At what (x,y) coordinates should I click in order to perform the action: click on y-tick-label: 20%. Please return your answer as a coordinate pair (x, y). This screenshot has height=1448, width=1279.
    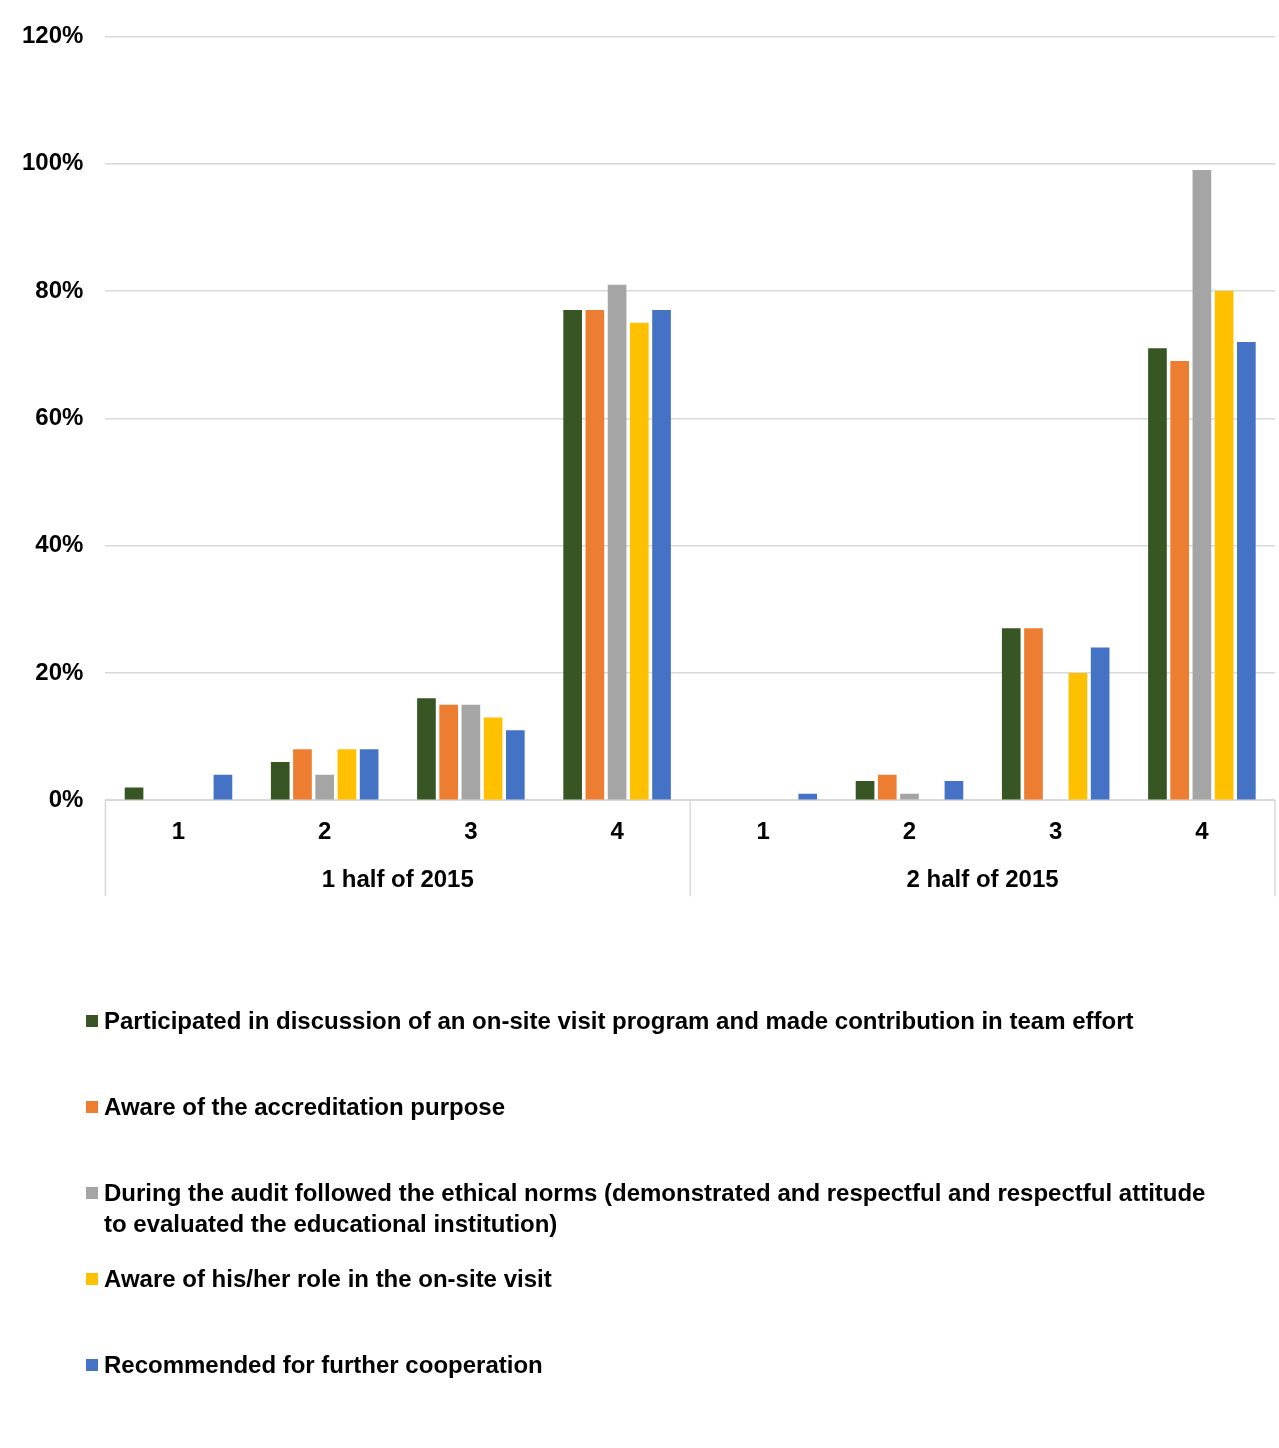
    Looking at the image, I should click on (59, 671).